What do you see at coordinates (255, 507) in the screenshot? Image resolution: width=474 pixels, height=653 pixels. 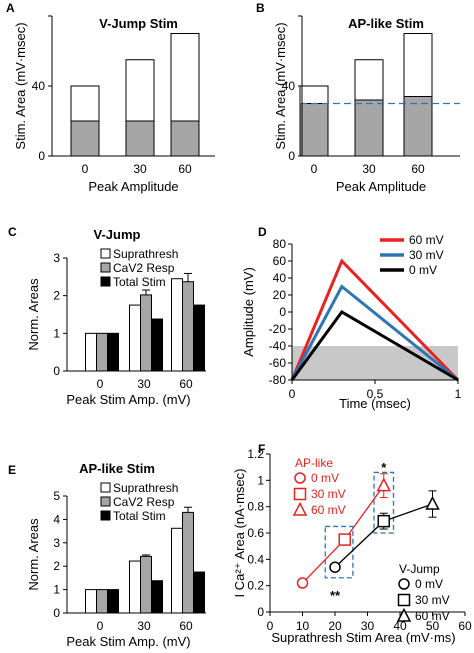 I see `y-tick-label: 0.8` at bounding box center [255, 507].